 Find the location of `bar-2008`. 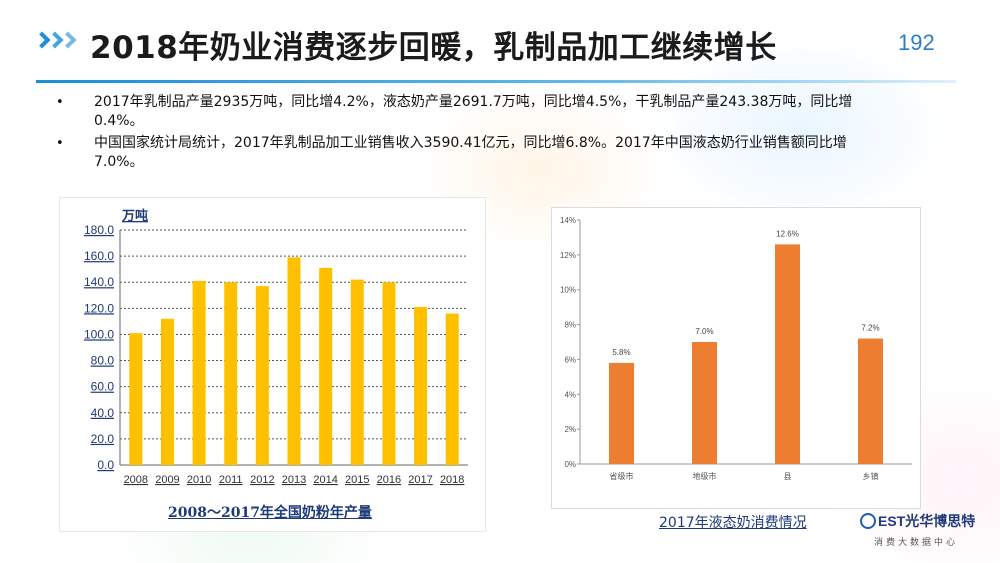

bar-2008 is located at coordinates (136, 399).